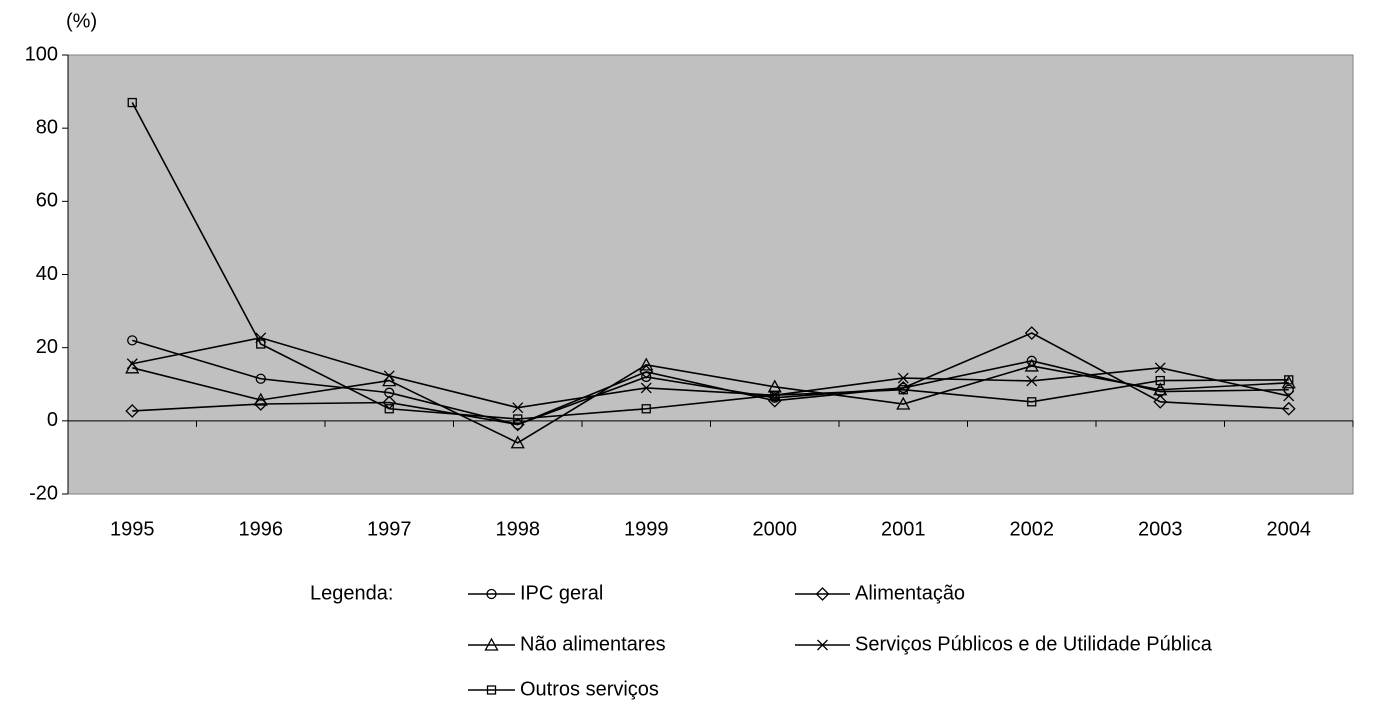 The width and height of the screenshot is (1381, 704). What do you see at coordinates (47, 201) in the screenshot?
I see `y-tick-label: 60` at bounding box center [47, 201].